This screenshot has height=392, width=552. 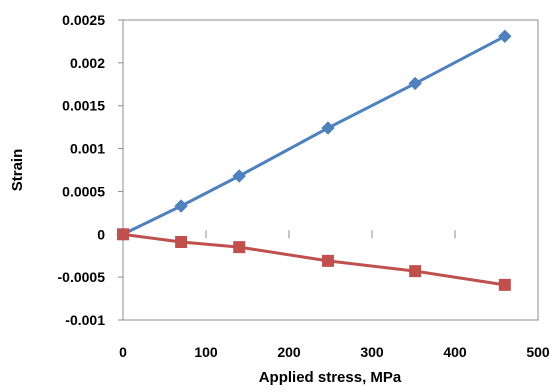 What do you see at coordinates (83, 106) in the screenshot?
I see `y-tick-label: 0.0015` at bounding box center [83, 106].